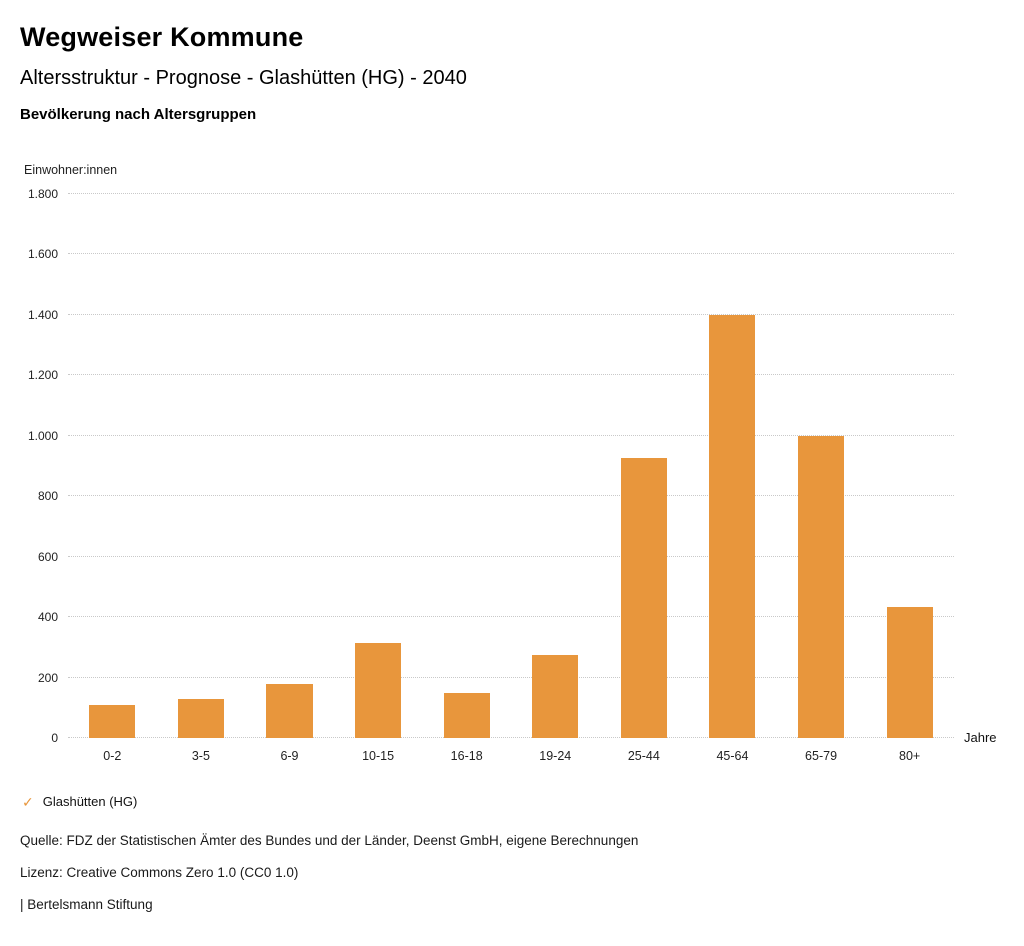 This screenshot has height=946, width=1024. What do you see at coordinates (44, 466) in the screenshot?
I see `y-axis-tick-labels: 0 200 400 600 800 1.000 1.200 1.400 1.600 1.800` at bounding box center [44, 466].